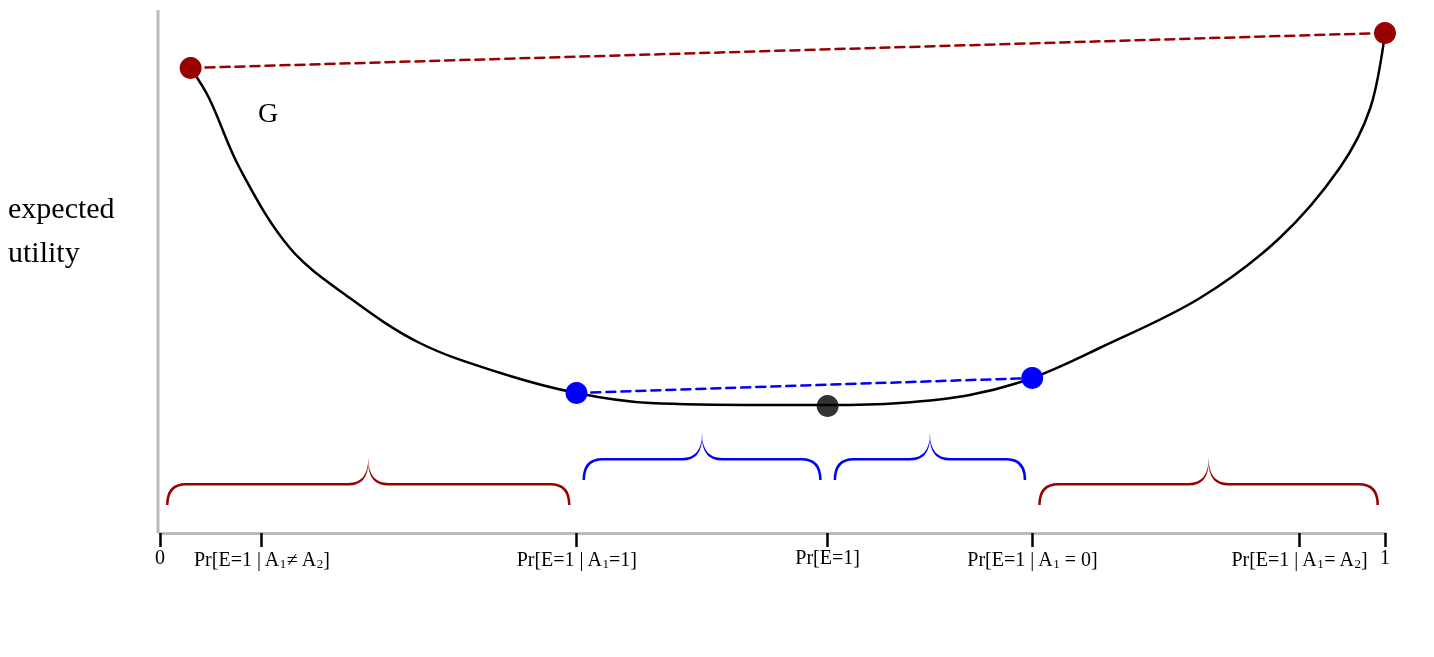 This screenshot has width=1434, height=657. Describe the element at coordinates (160, 557) in the screenshot. I see `x-tick-label: 0` at that location.